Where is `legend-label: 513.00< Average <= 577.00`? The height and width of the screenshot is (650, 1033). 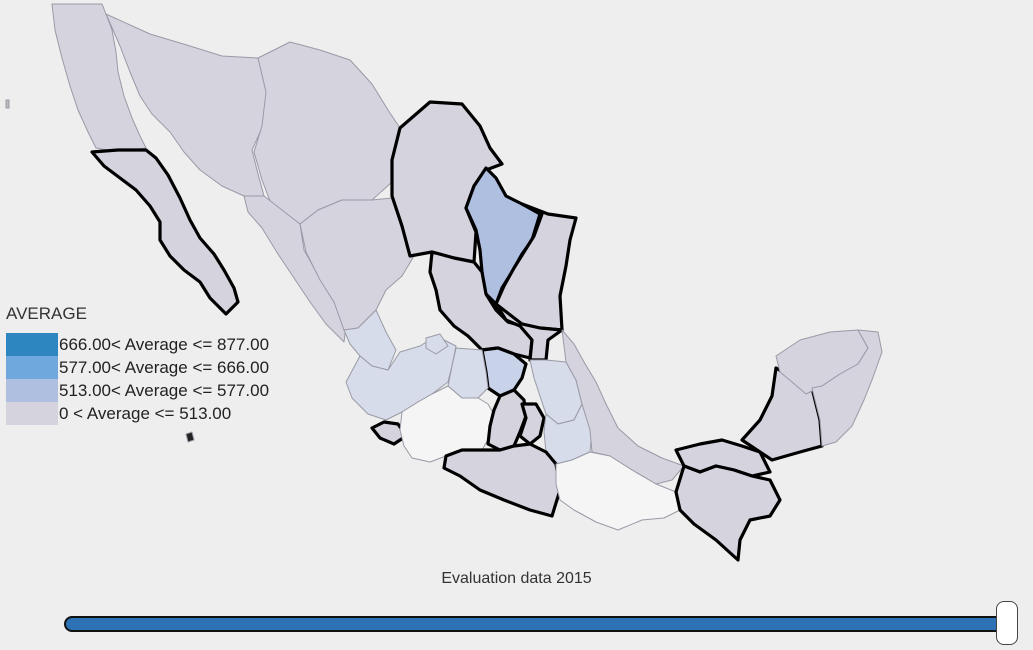 legend-label: 513.00< Average <= 577.00 is located at coordinates (164, 390).